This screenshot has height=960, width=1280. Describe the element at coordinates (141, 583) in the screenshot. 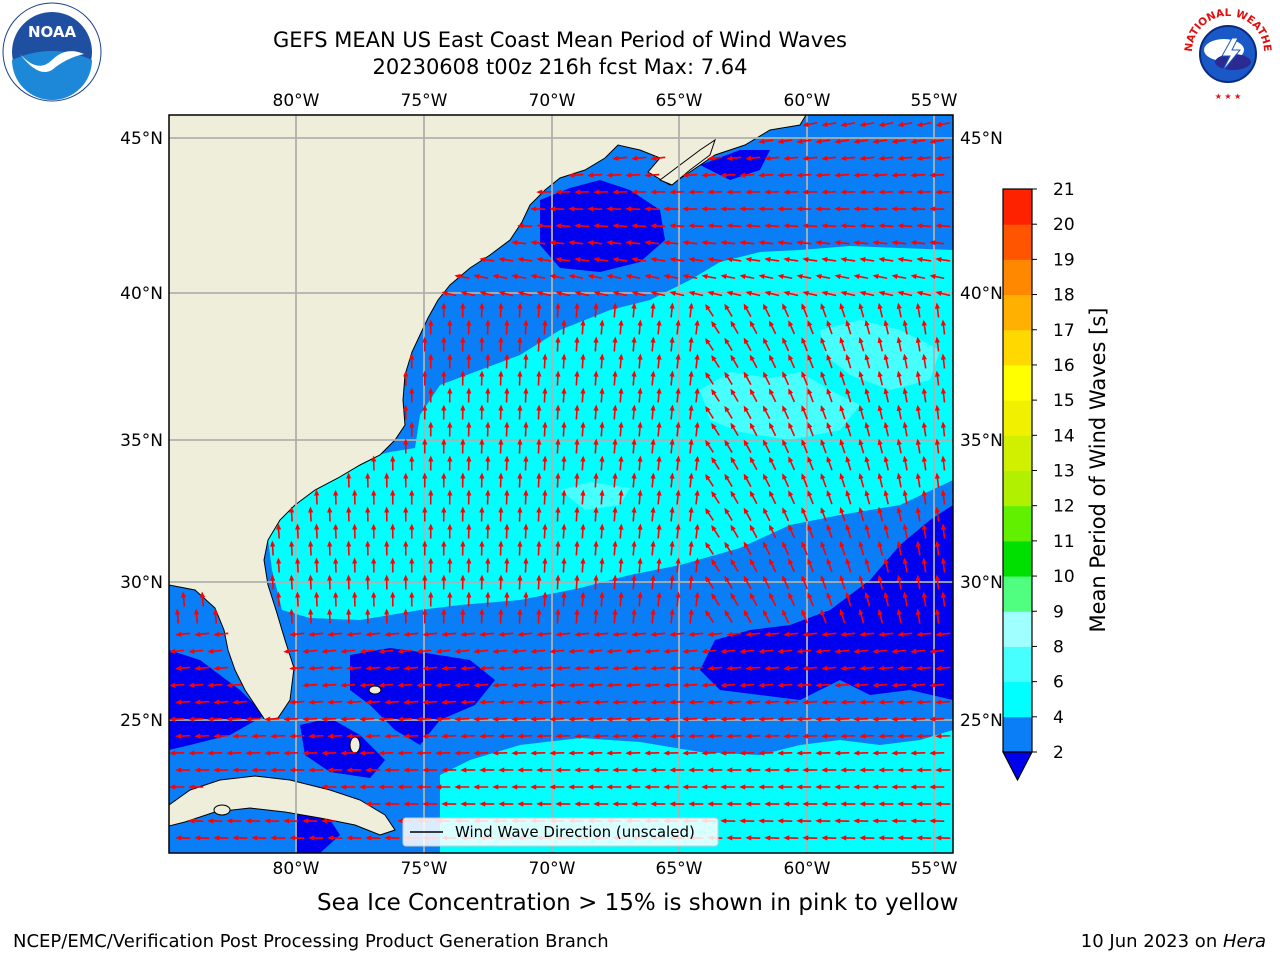

I see `lat-tick-label: 30°N` at that location.